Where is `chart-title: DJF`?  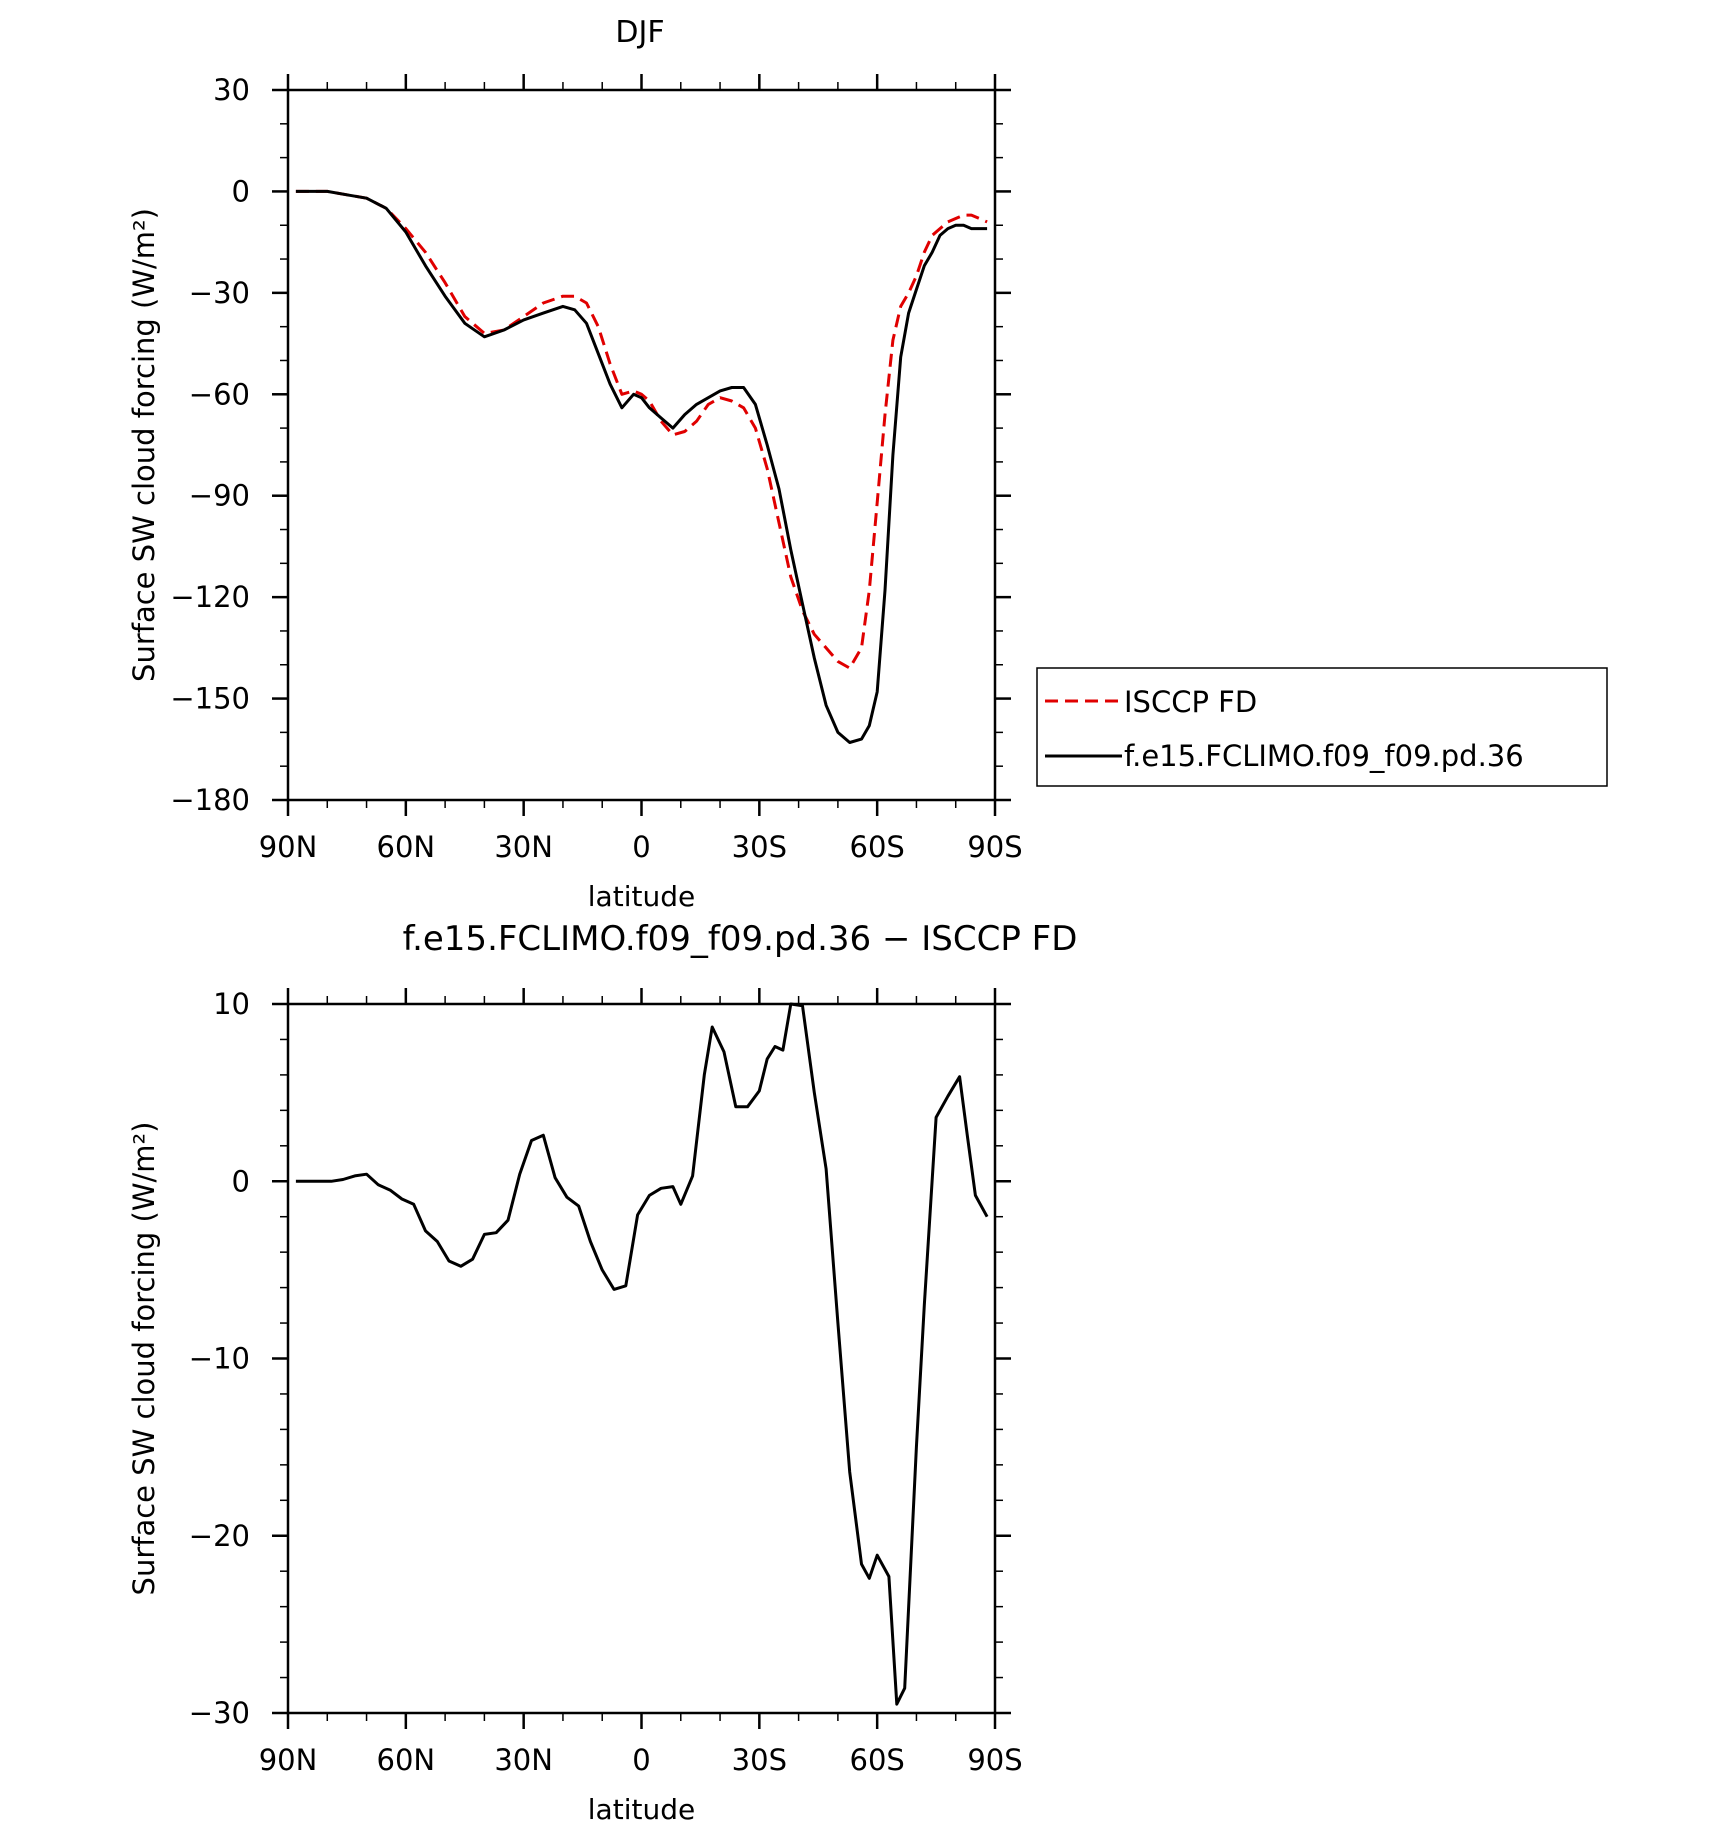
chart-title: DJF is located at coordinates (639, 32).